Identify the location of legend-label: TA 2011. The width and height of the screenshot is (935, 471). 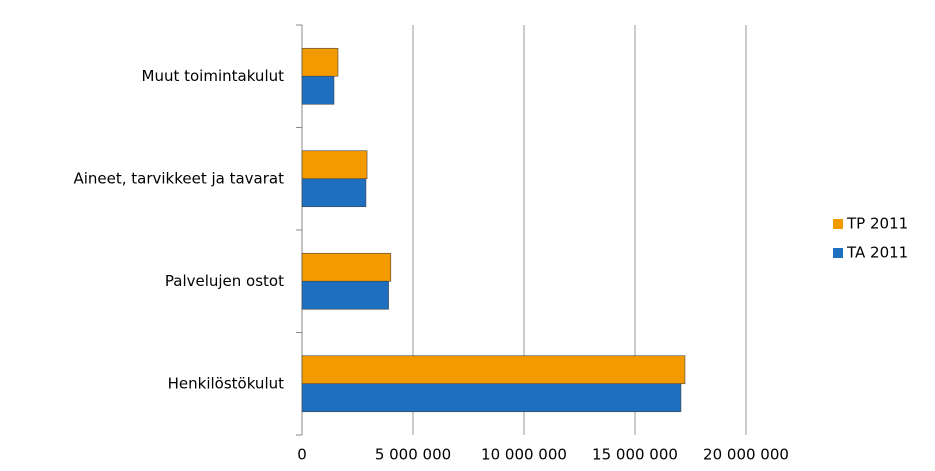
(877, 253).